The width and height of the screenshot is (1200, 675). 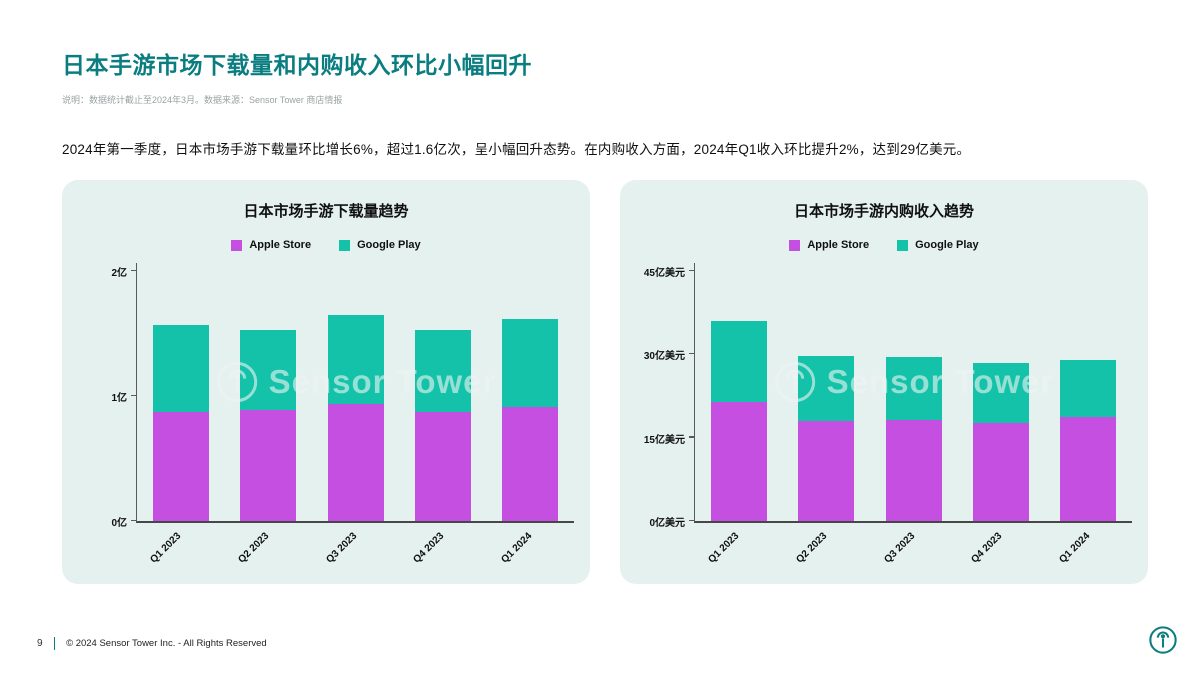 I want to click on note-text: 说明：数据统计截止至2024年3月。数据来源：Sensor Tower 商店情报, so click(x=202, y=100).